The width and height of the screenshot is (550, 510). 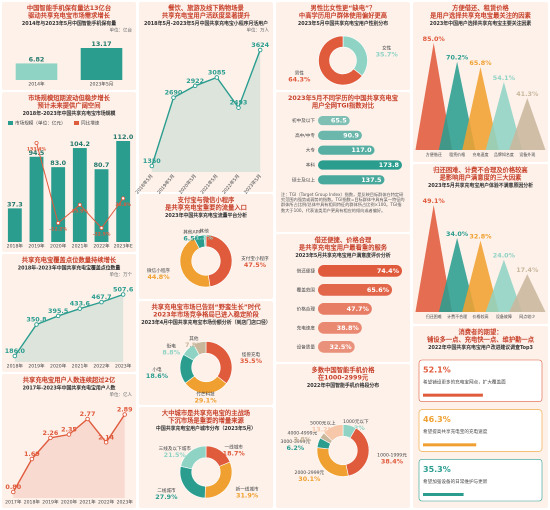 I want to click on value-label: 83.0, so click(x=58, y=163).